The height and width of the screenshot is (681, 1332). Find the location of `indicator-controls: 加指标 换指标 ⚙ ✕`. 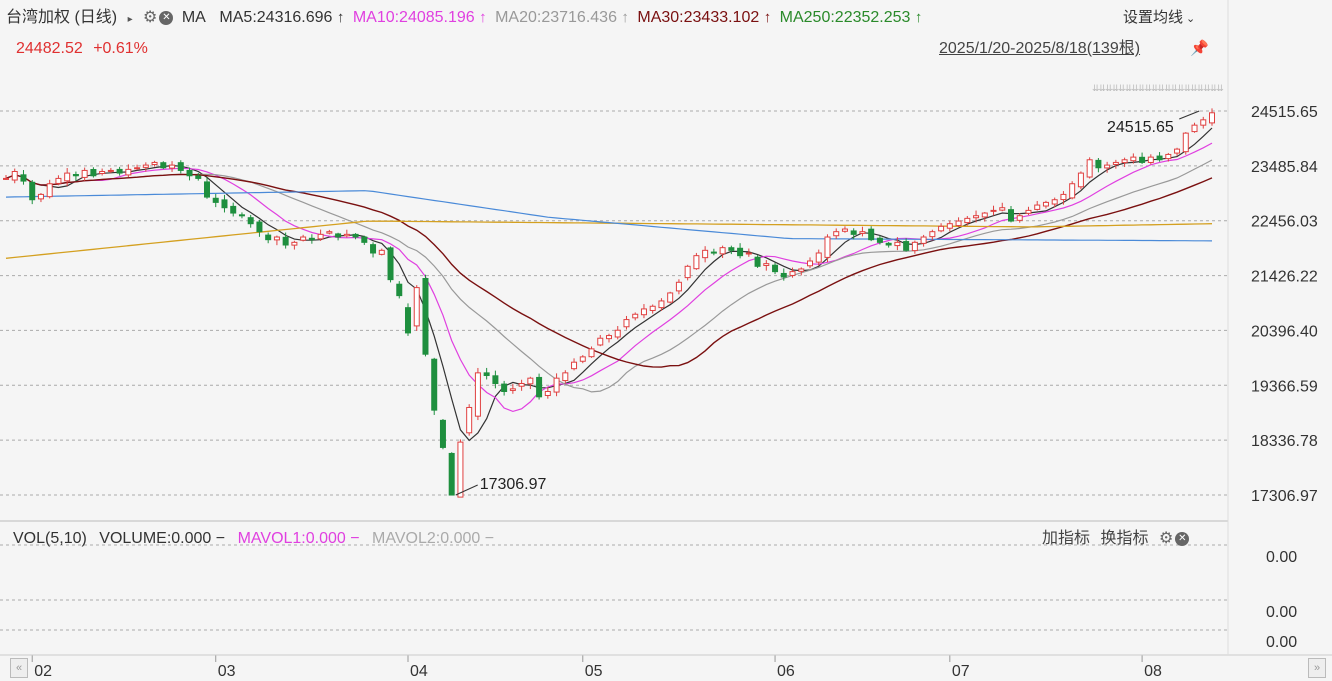

indicator-controls: 加指标 换指标 ⚙ ✕ is located at coordinates (1116, 539).